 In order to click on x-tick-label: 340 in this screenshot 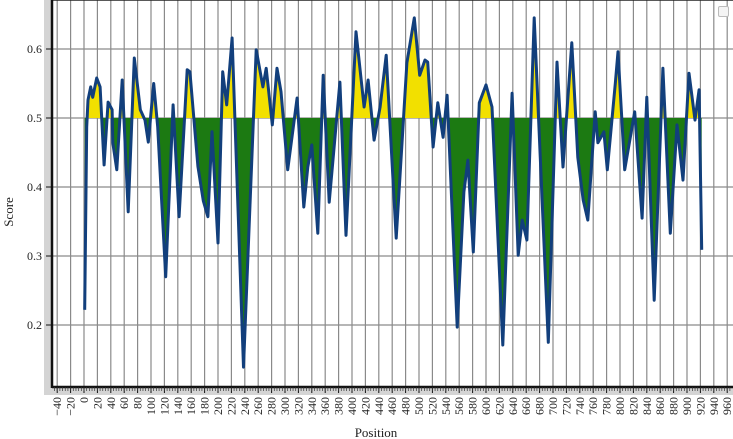, I will do `click(312, 406)`.